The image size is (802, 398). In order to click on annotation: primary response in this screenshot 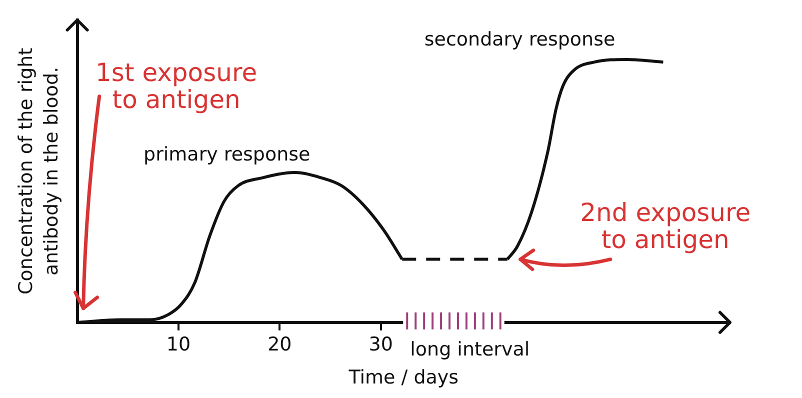, I will do `click(227, 154)`.